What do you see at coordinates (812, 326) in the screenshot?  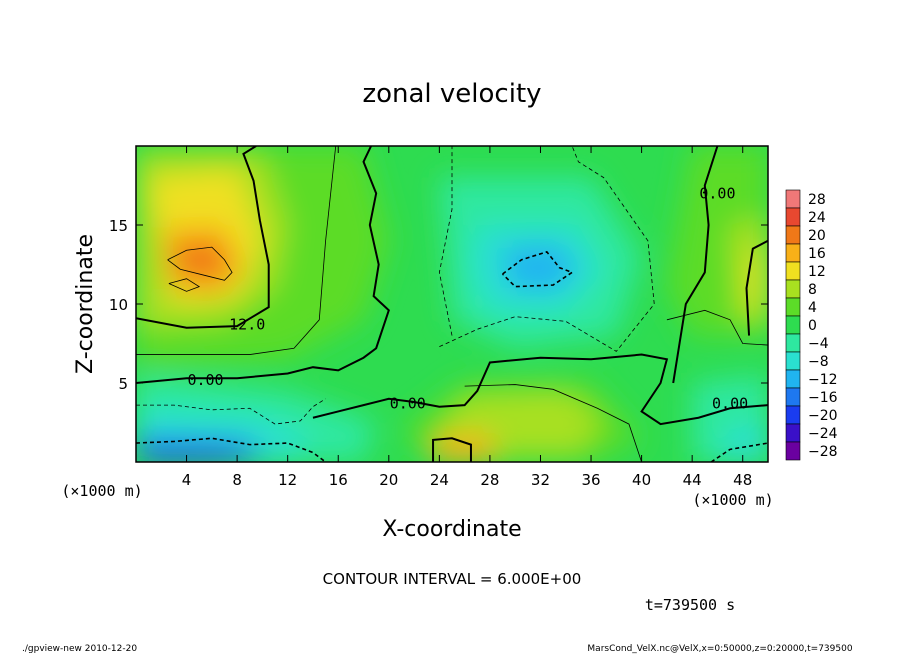 I see `colorbar-label: 0` at bounding box center [812, 326].